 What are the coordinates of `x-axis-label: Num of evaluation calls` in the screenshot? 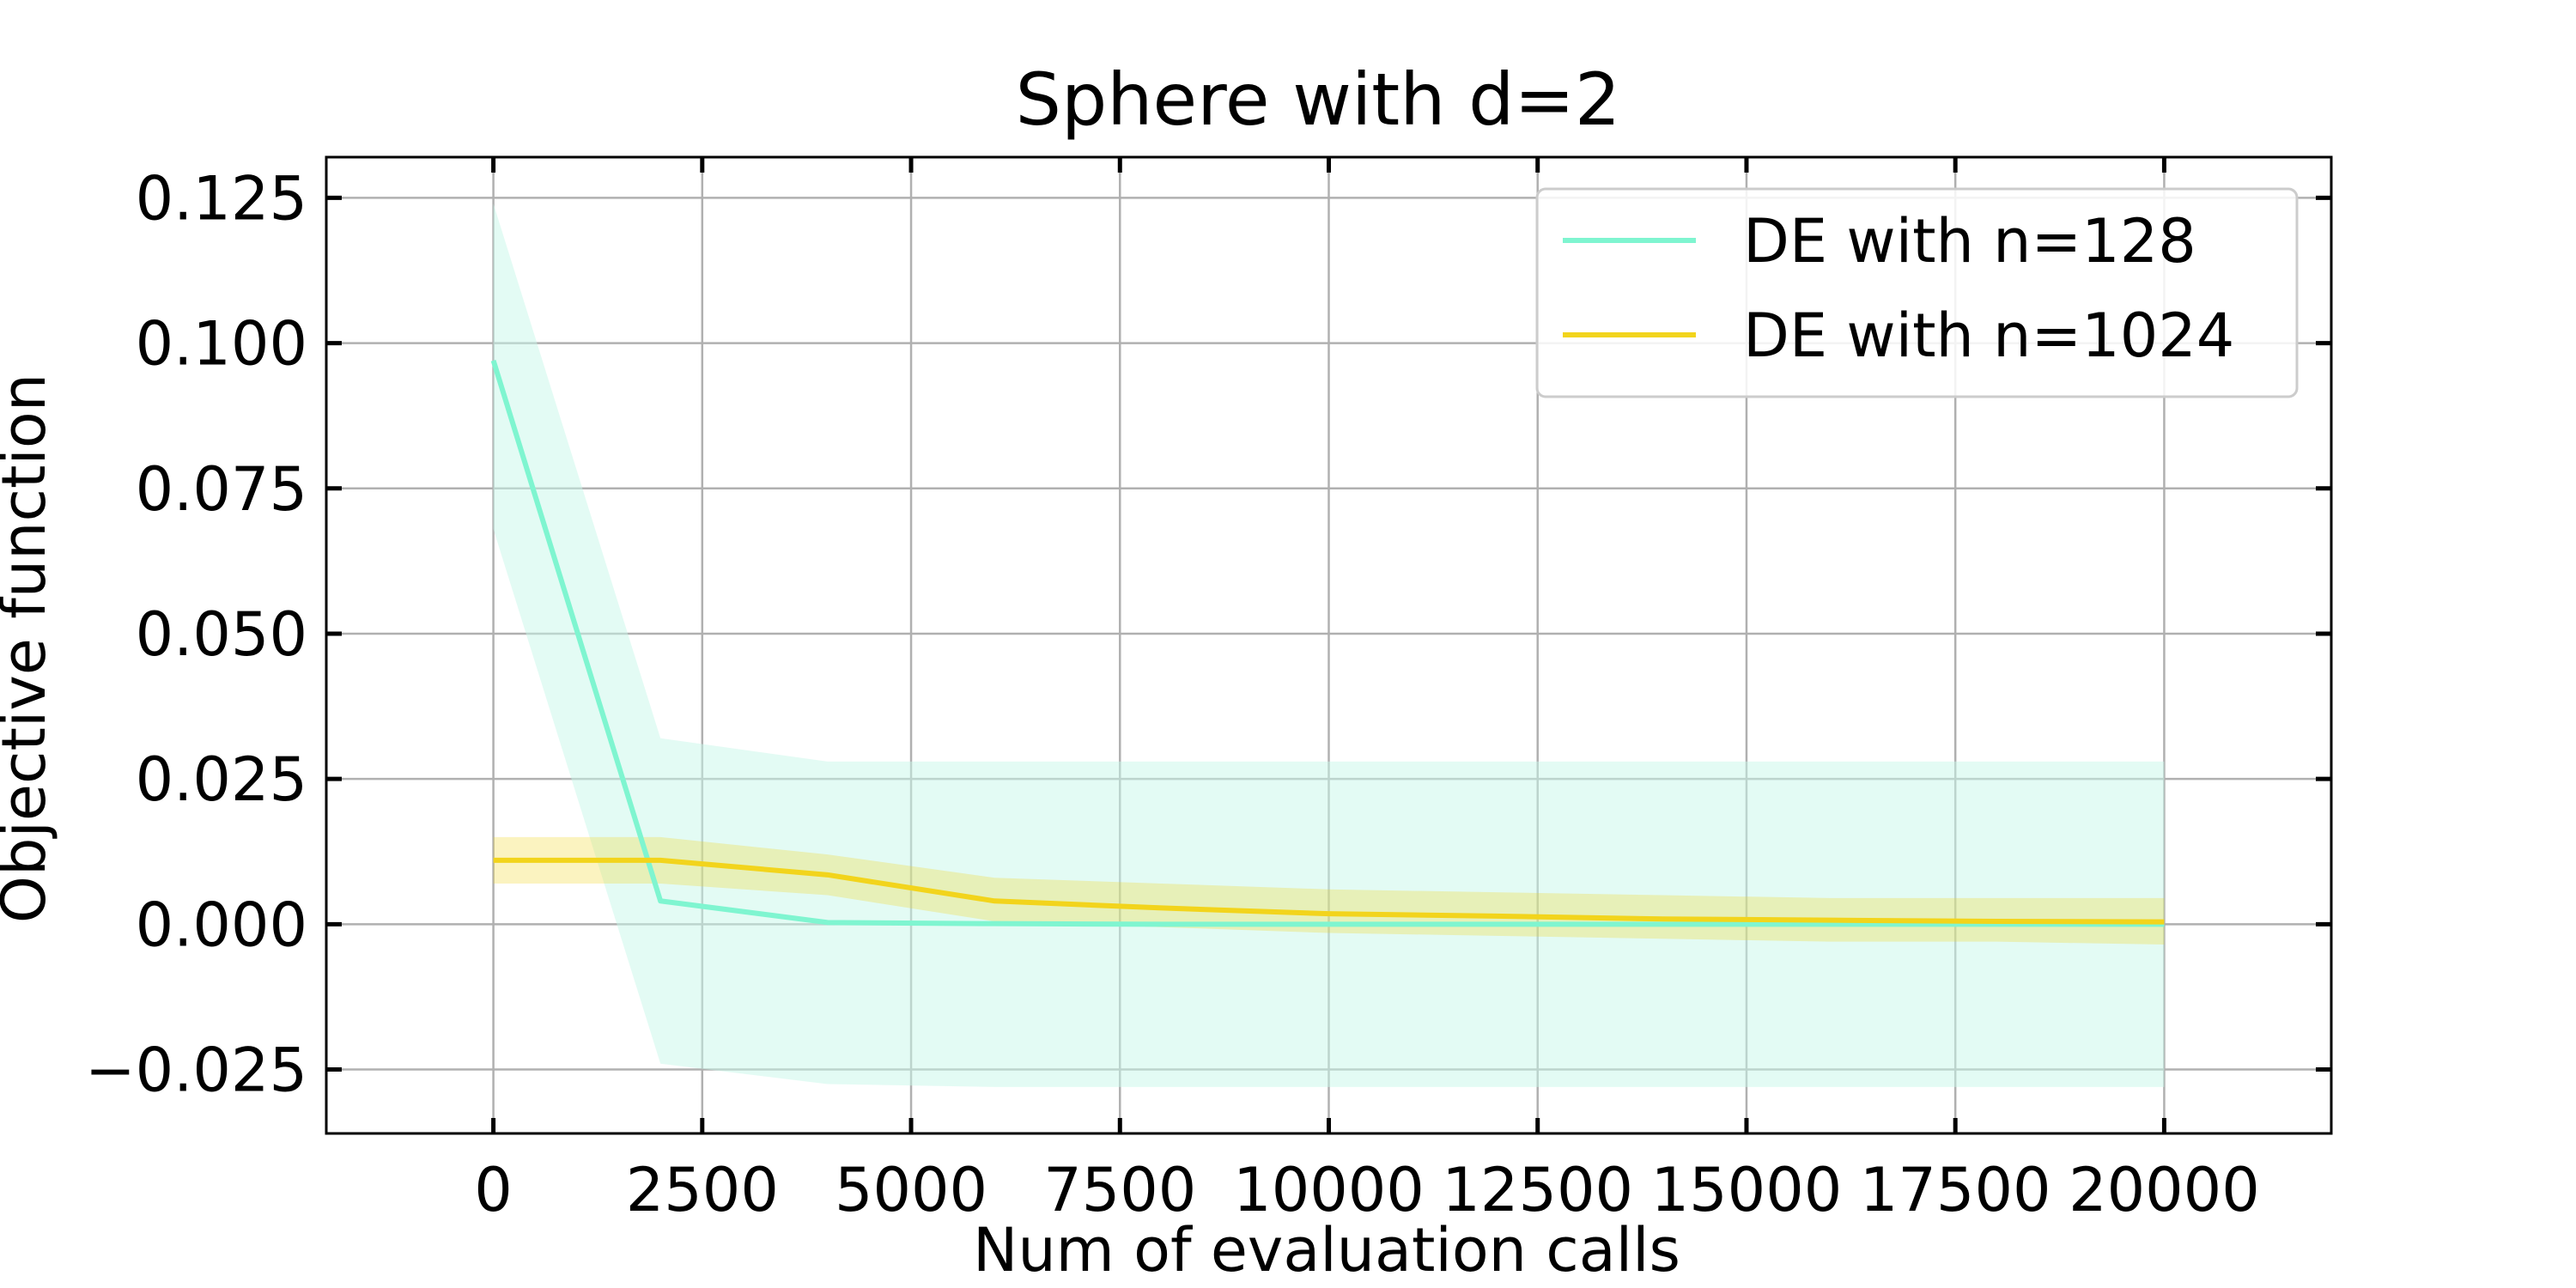 It's located at (1327, 1250).